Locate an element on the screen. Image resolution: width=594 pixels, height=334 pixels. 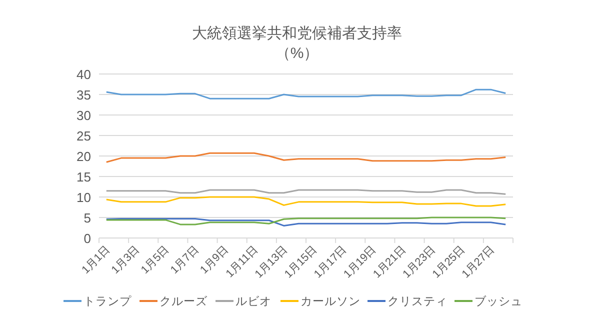
legend-label: クリスティ is located at coordinates (418, 302).